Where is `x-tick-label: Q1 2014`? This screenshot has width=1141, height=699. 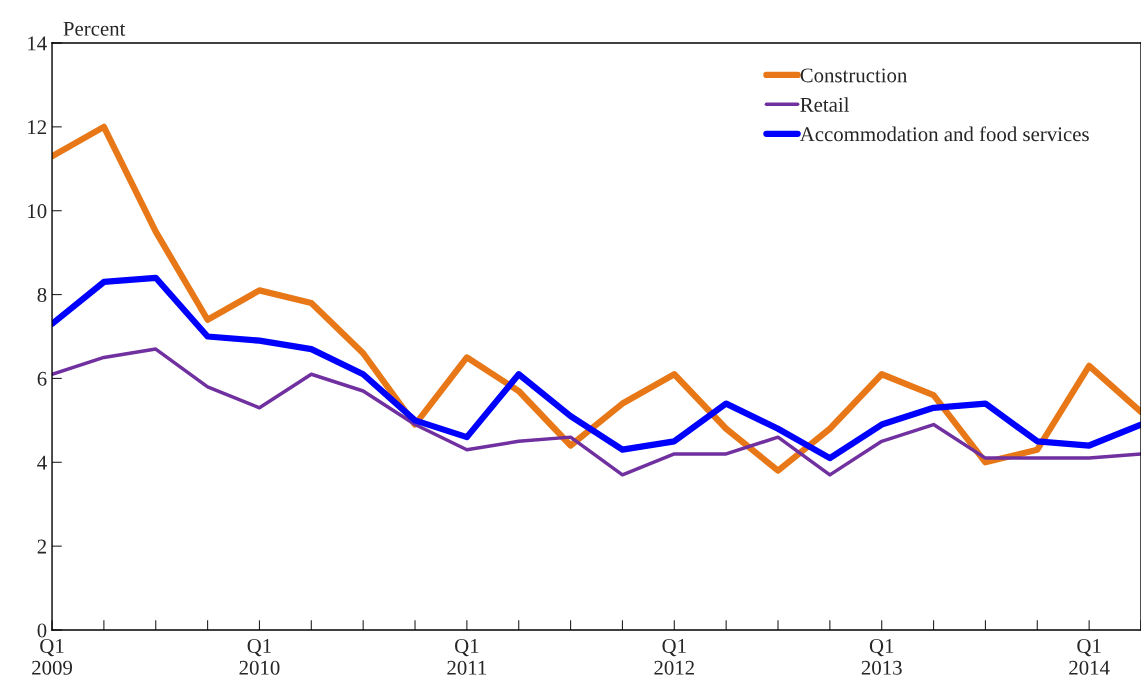 x-tick-label: Q1 2014 is located at coordinates (1089, 657).